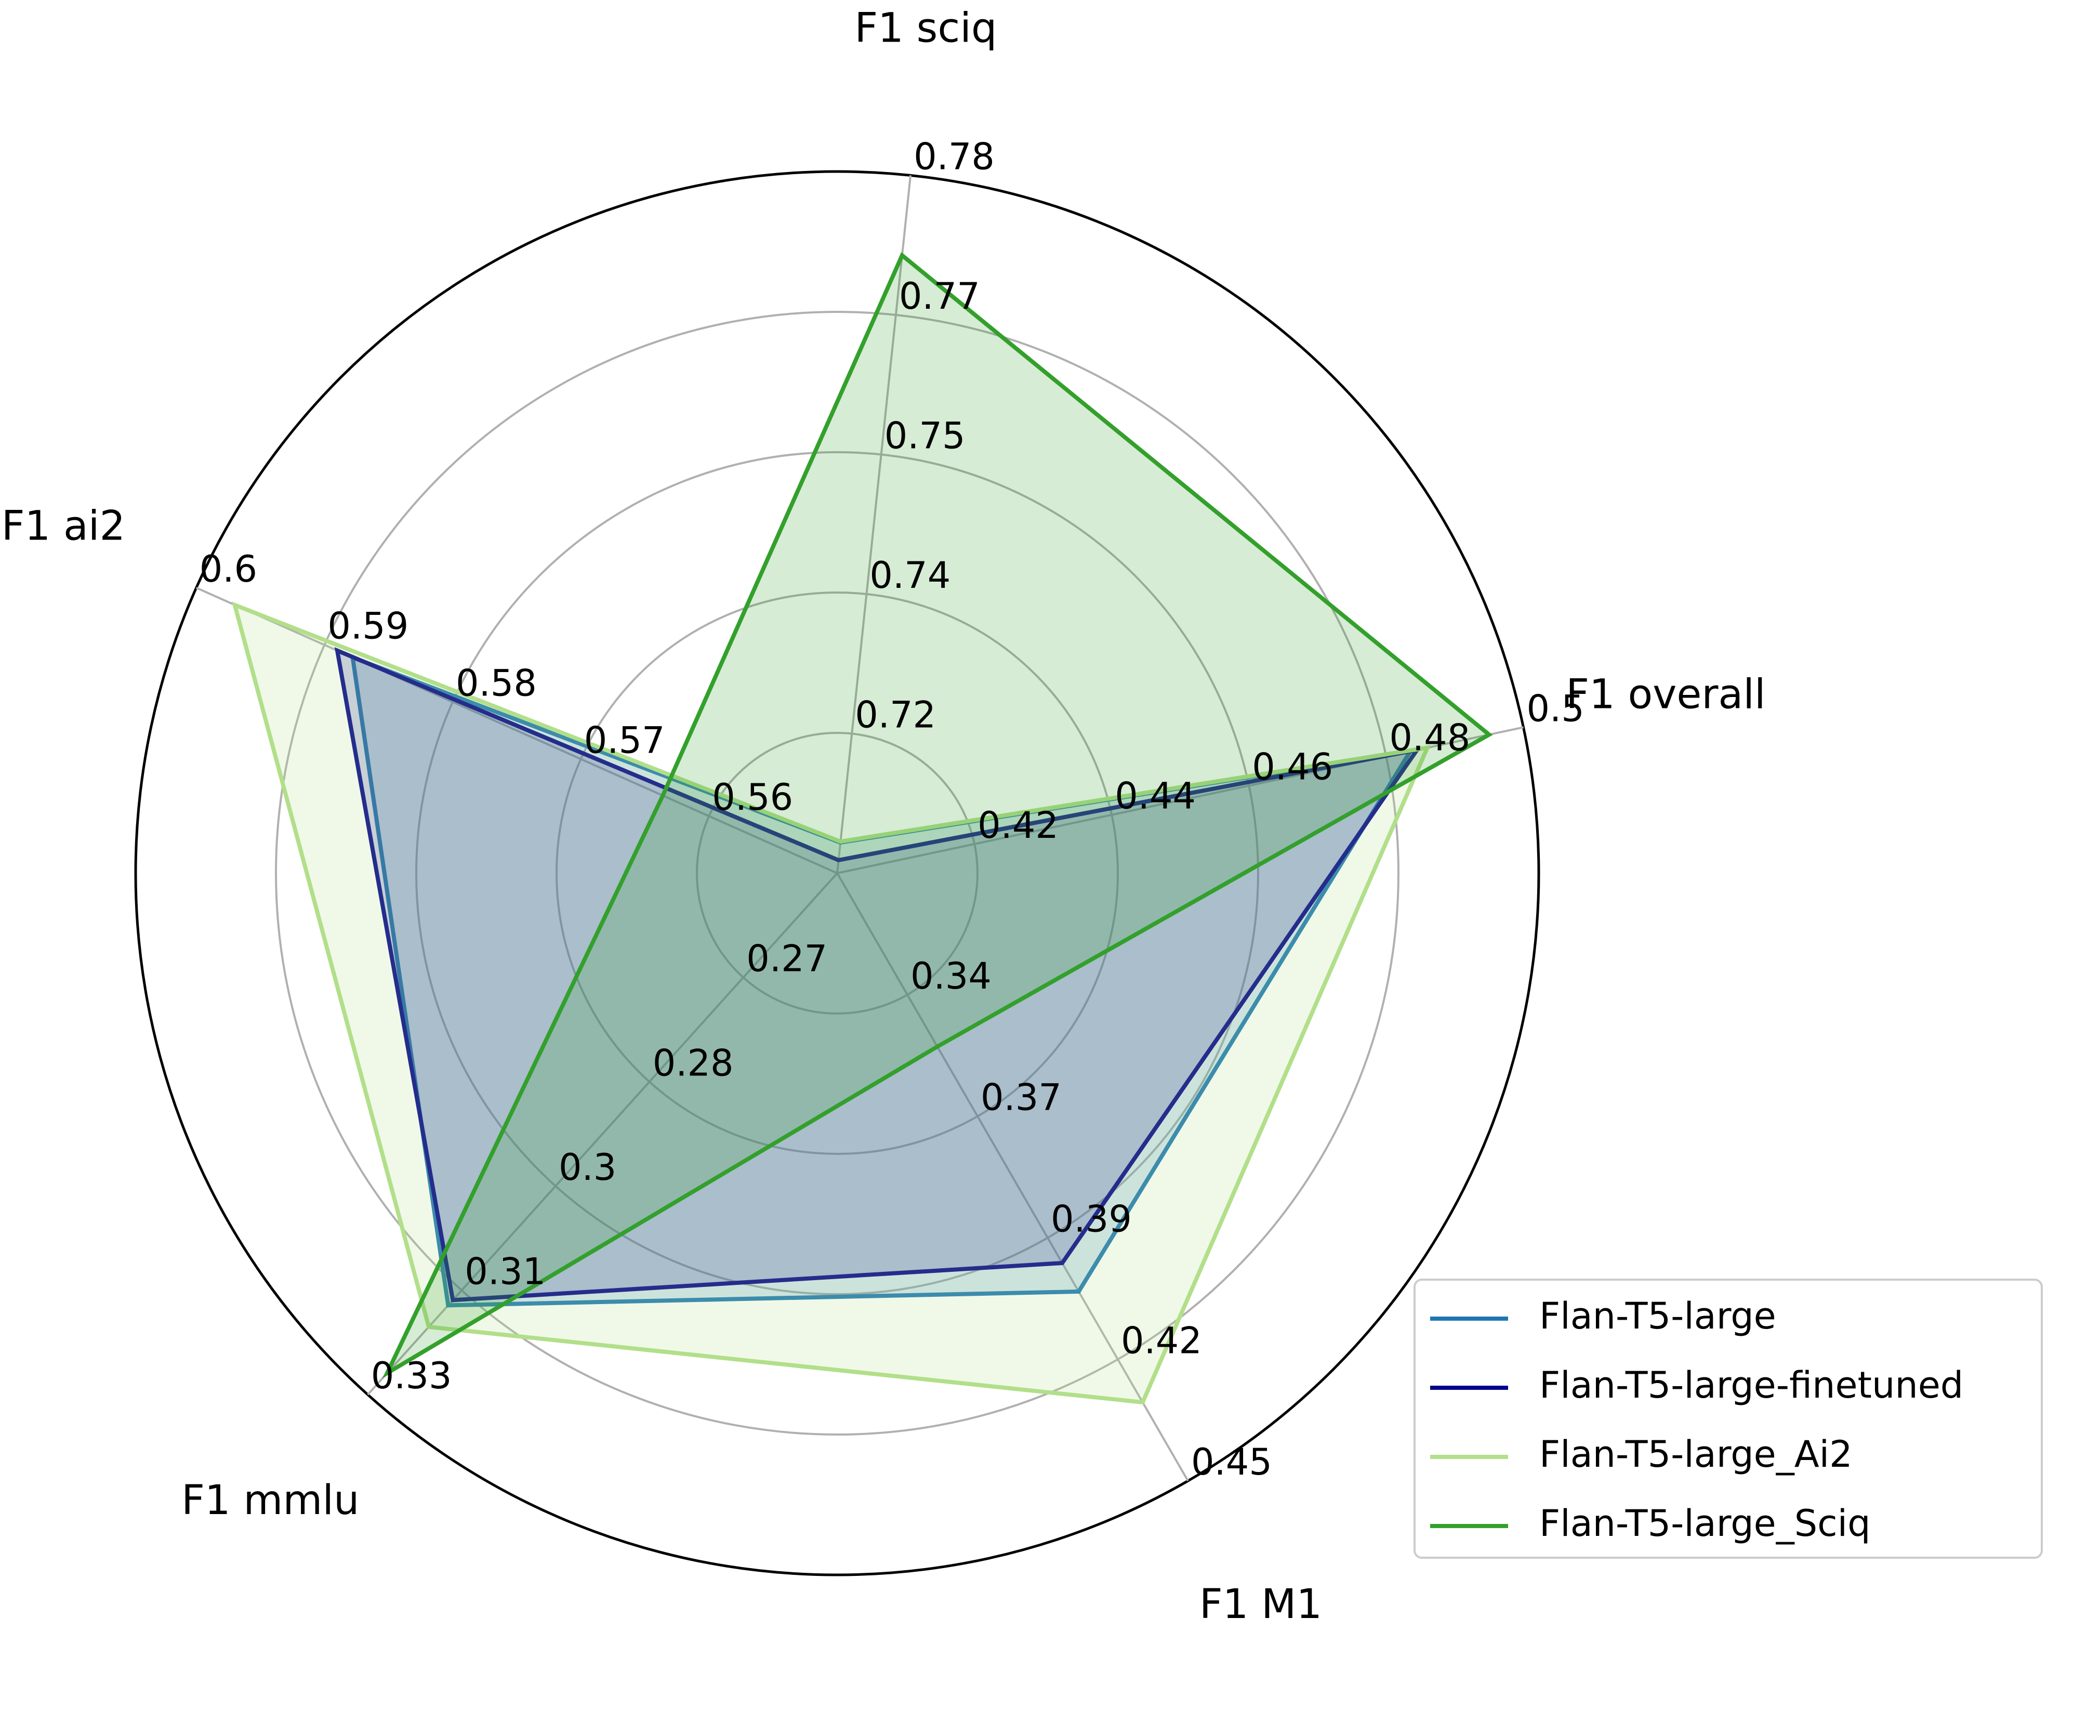 The height and width of the screenshot is (1736, 2100). Describe the element at coordinates (1022, 1097) in the screenshot. I see `tick-label: 0.37` at that location.